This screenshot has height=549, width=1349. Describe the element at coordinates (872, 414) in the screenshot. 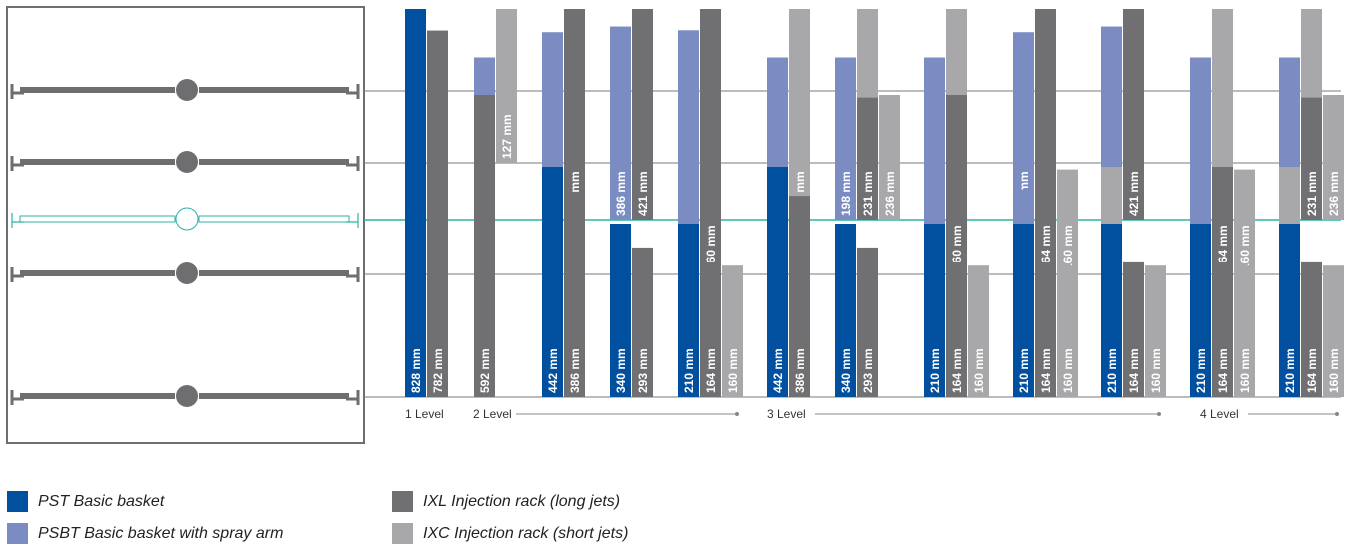

I see `level-axis: 1 Level 2 Level 3 Level 4 Level` at that location.